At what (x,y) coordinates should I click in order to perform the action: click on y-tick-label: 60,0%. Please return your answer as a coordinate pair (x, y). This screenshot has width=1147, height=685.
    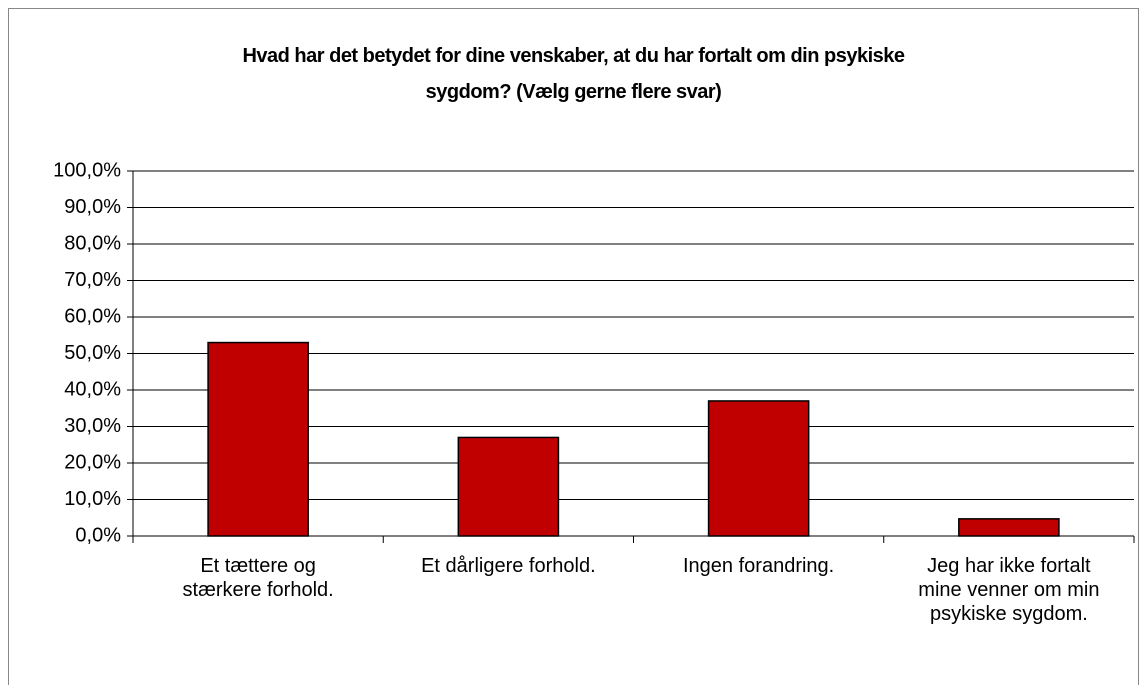
    Looking at the image, I should click on (92, 316).